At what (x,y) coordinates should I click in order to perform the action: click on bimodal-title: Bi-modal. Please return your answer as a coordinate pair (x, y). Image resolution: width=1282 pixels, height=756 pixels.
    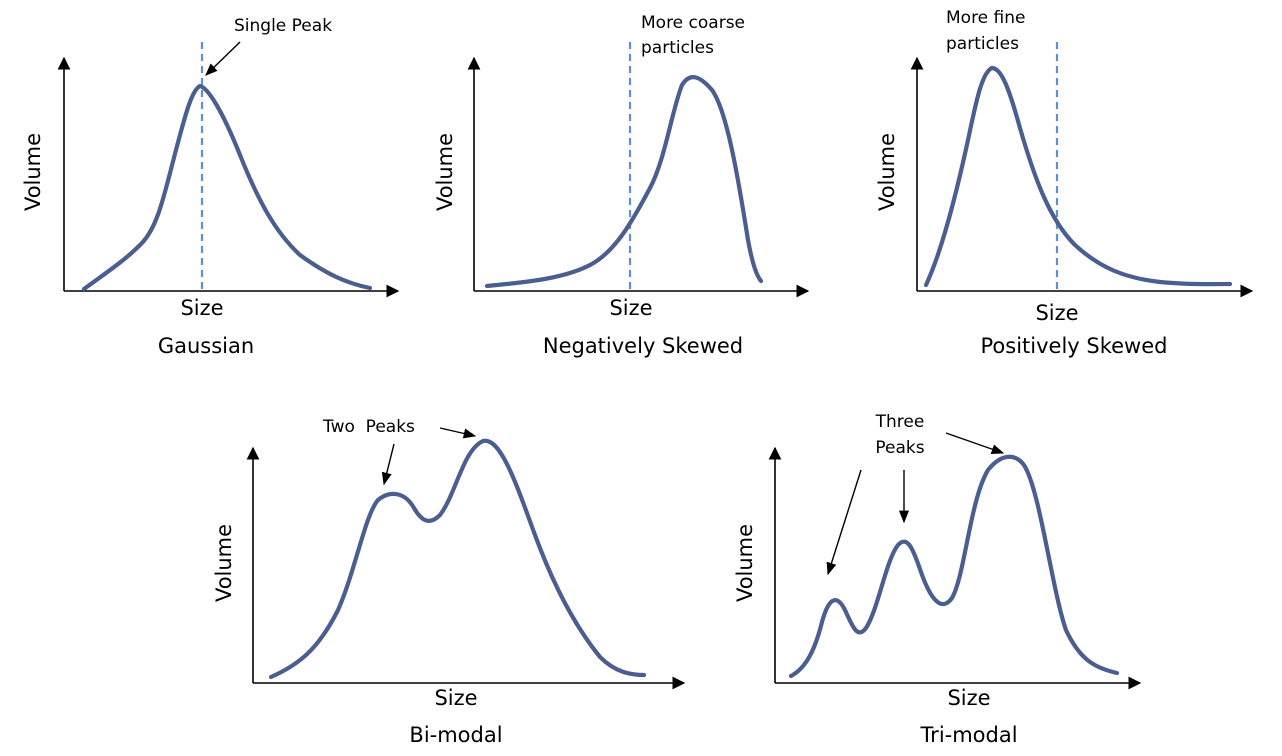
    Looking at the image, I should click on (455, 735).